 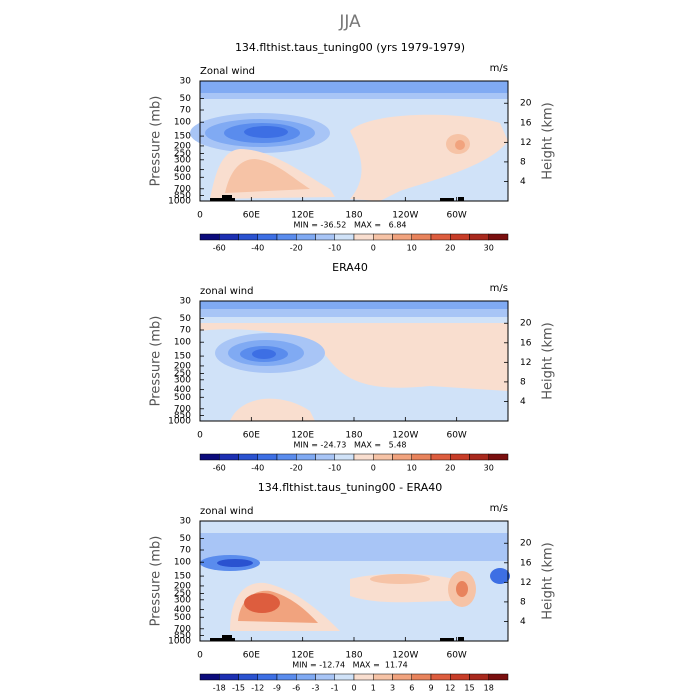 What do you see at coordinates (450, 468) in the screenshot?
I see `colorbar-label: 20` at bounding box center [450, 468].